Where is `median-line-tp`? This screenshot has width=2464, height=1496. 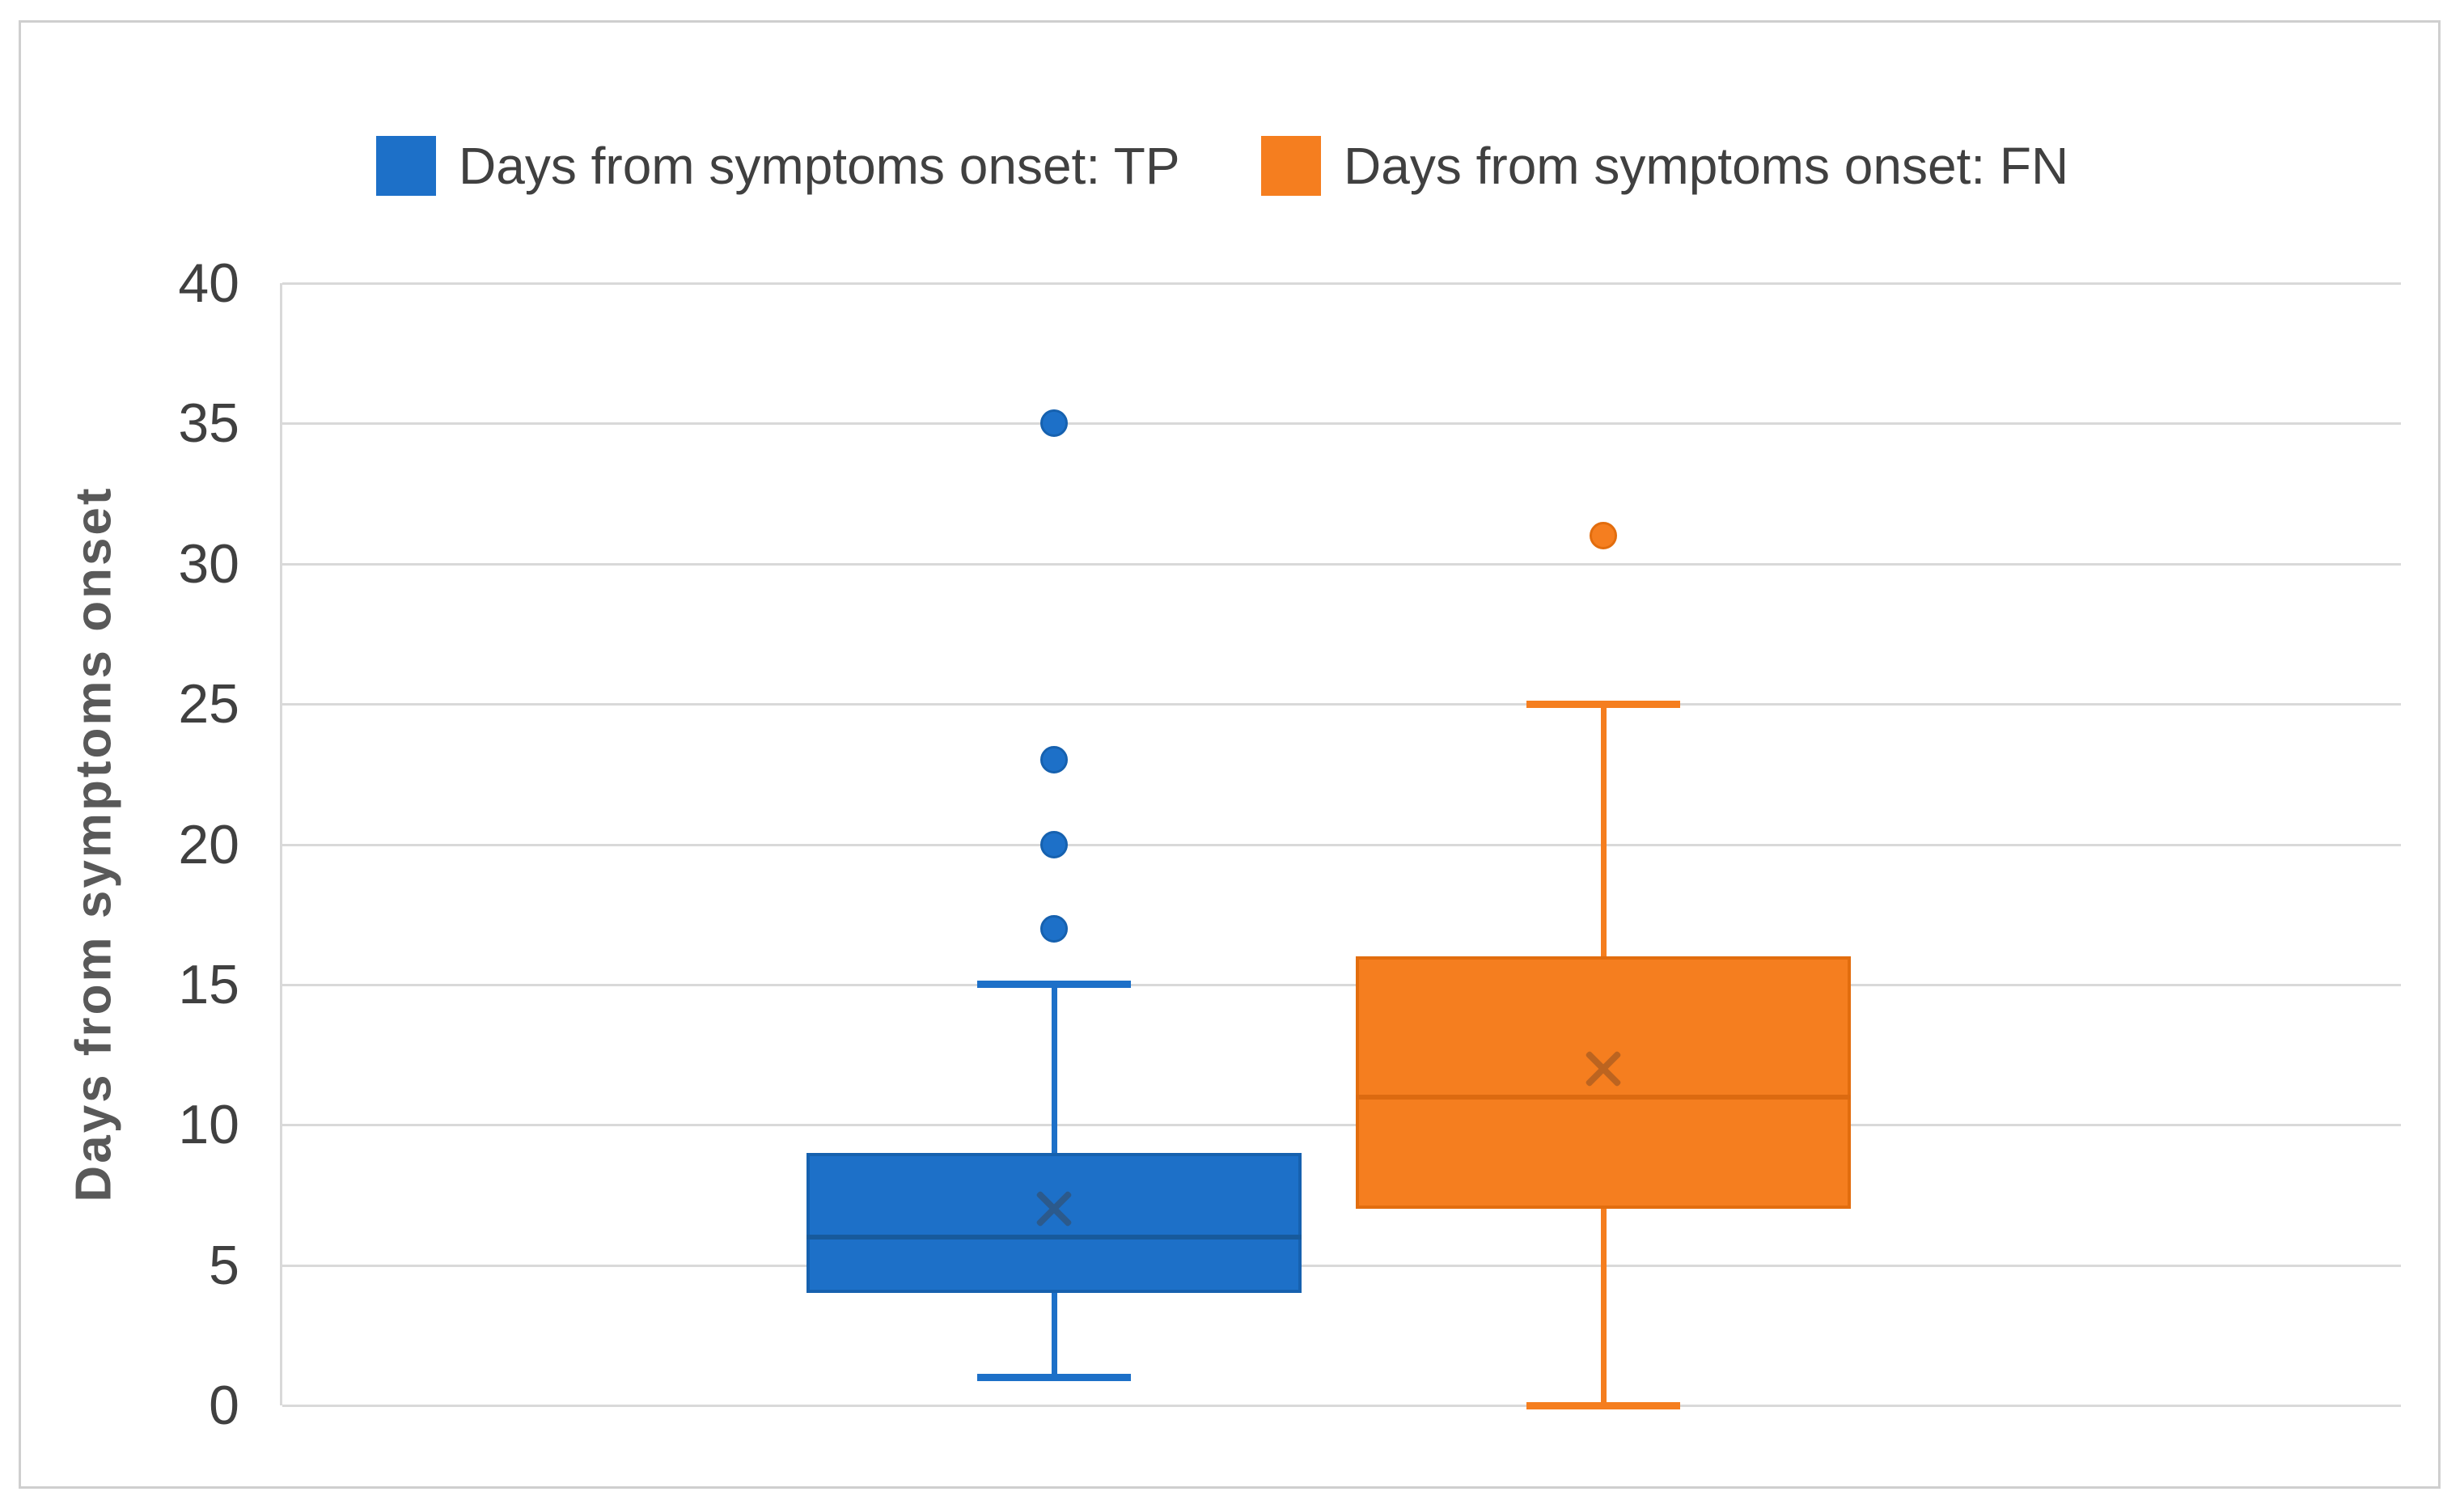 median-line-tp is located at coordinates (1054, 1237).